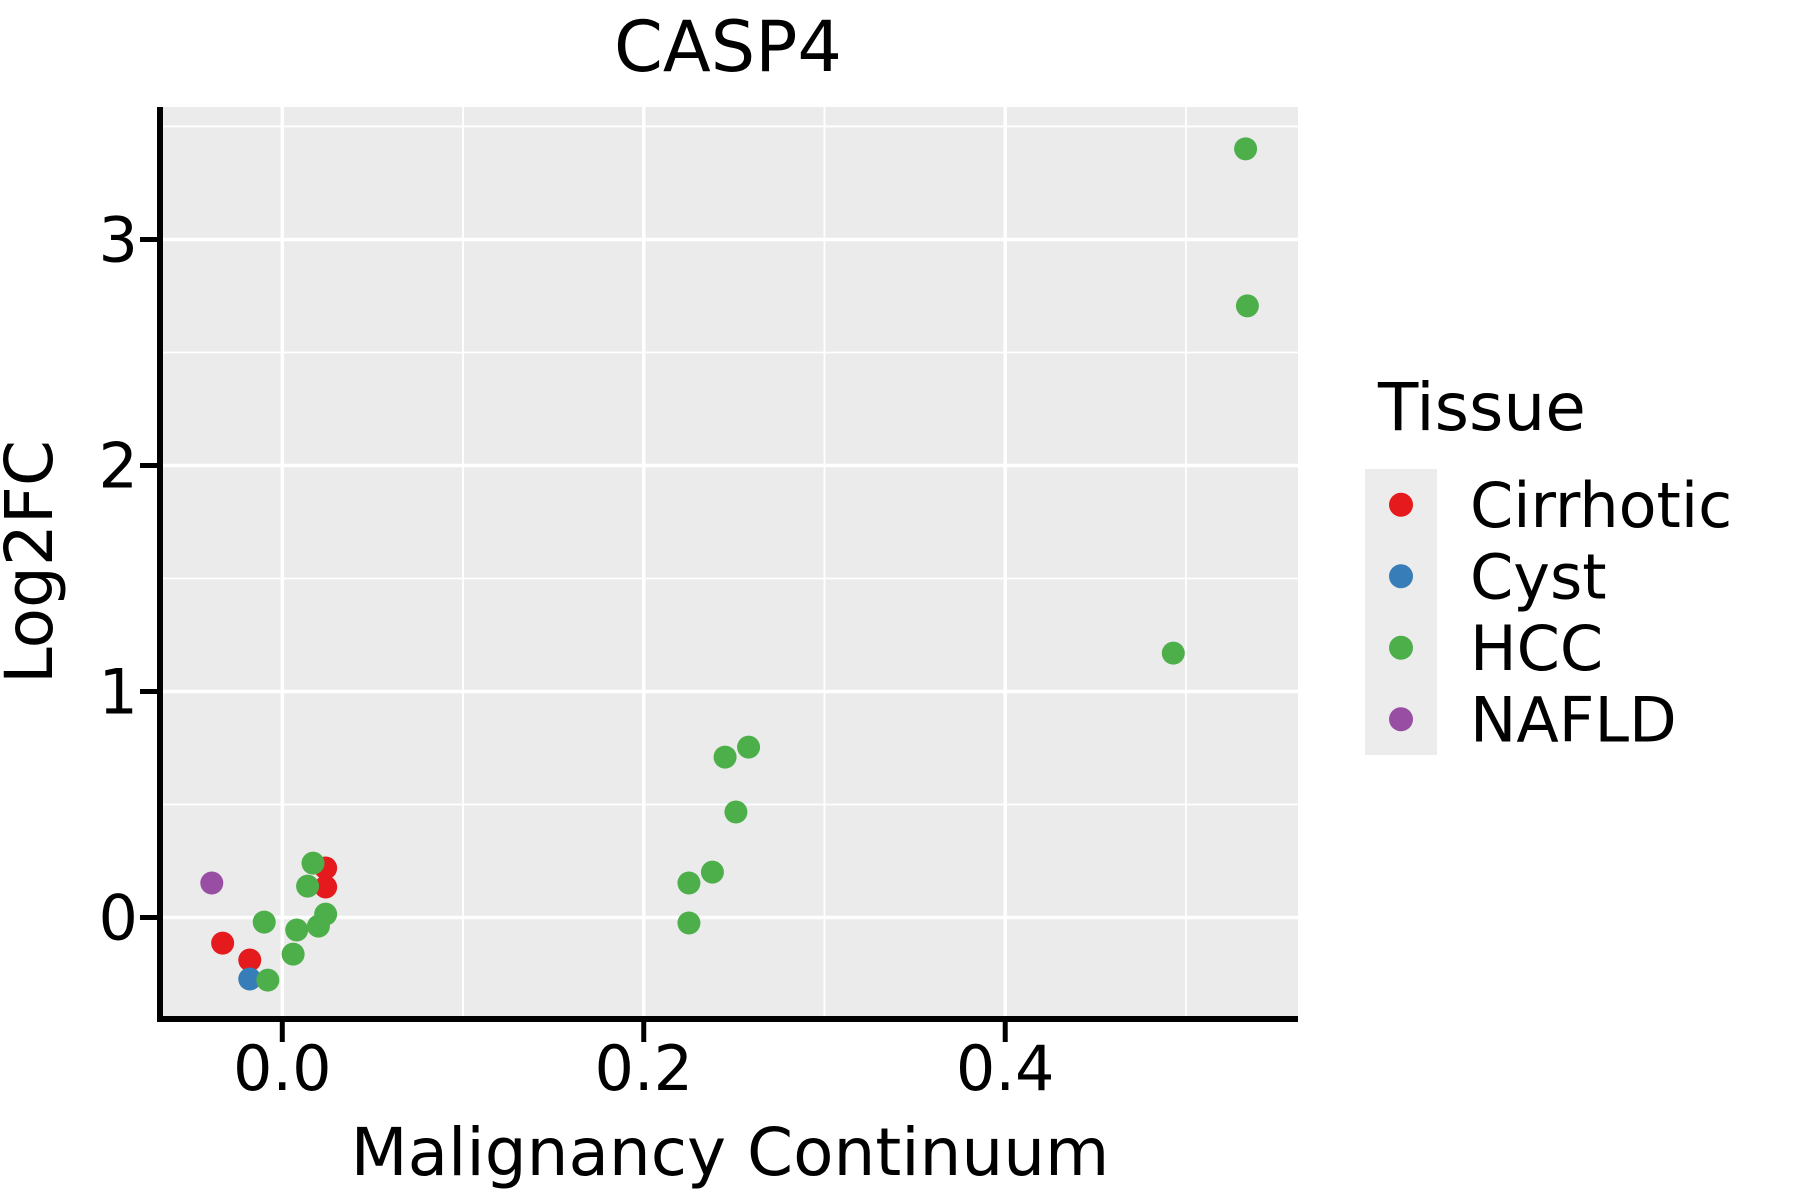 The height and width of the screenshot is (1204, 1800). What do you see at coordinates (212, 883) in the screenshot?
I see `data-point-nafld` at bounding box center [212, 883].